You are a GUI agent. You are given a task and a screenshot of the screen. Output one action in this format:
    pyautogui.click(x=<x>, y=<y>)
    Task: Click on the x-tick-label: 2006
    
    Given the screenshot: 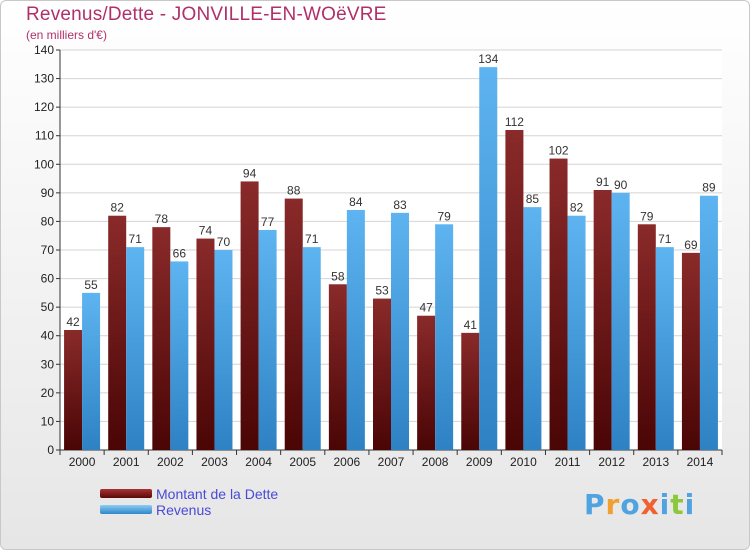 What is the action you would take?
    pyautogui.click(x=347, y=462)
    